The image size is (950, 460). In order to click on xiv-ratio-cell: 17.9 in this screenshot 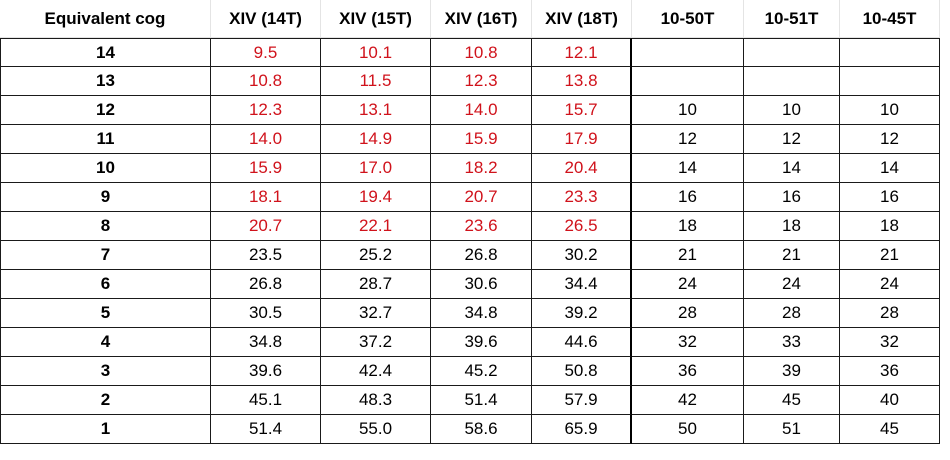, I will do `click(582, 139)`.